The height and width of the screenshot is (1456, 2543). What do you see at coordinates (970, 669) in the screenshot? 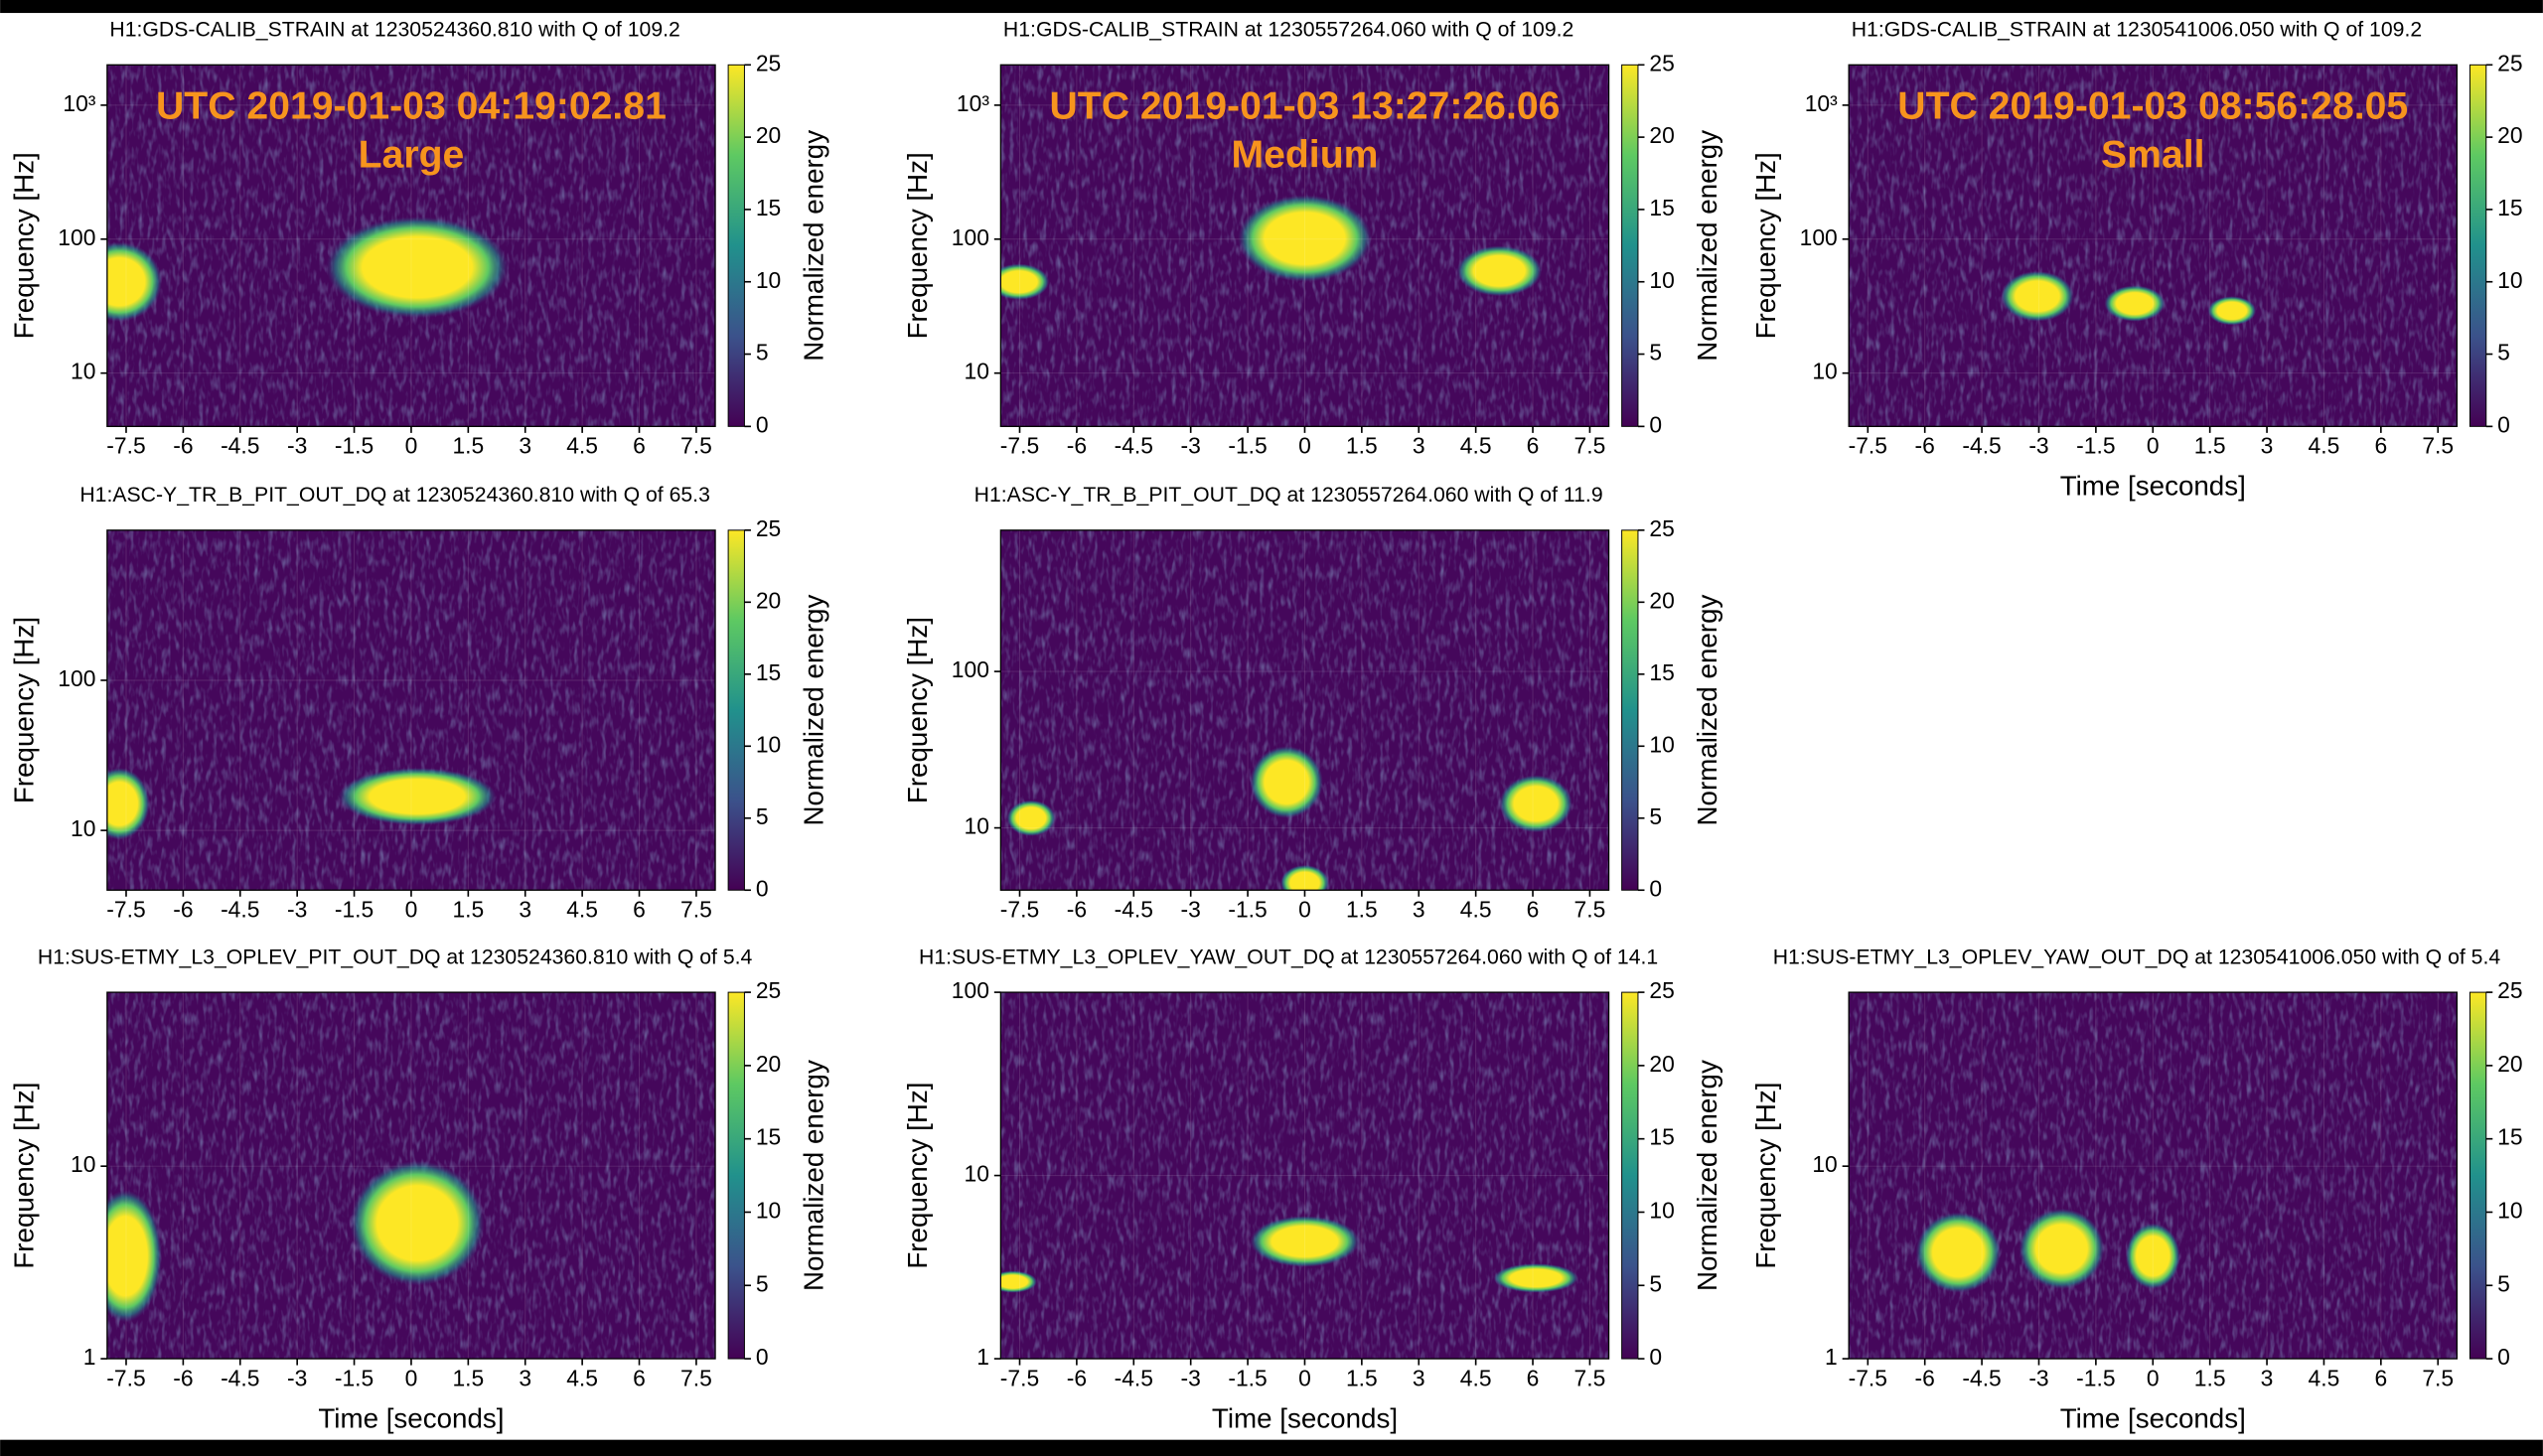
I see `y-tick-label: 100` at bounding box center [970, 669].